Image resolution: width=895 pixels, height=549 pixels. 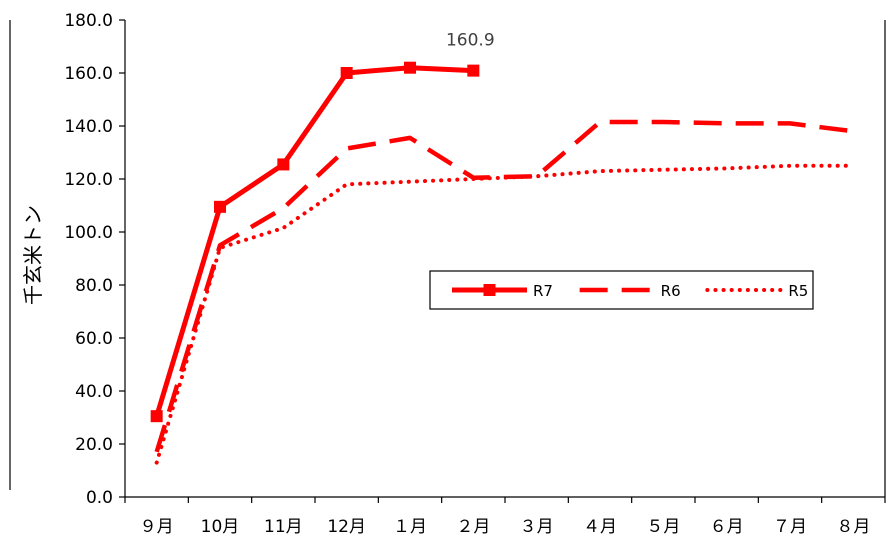 I want to click on x-tick-label: 12月, so click(x=346, y=527).